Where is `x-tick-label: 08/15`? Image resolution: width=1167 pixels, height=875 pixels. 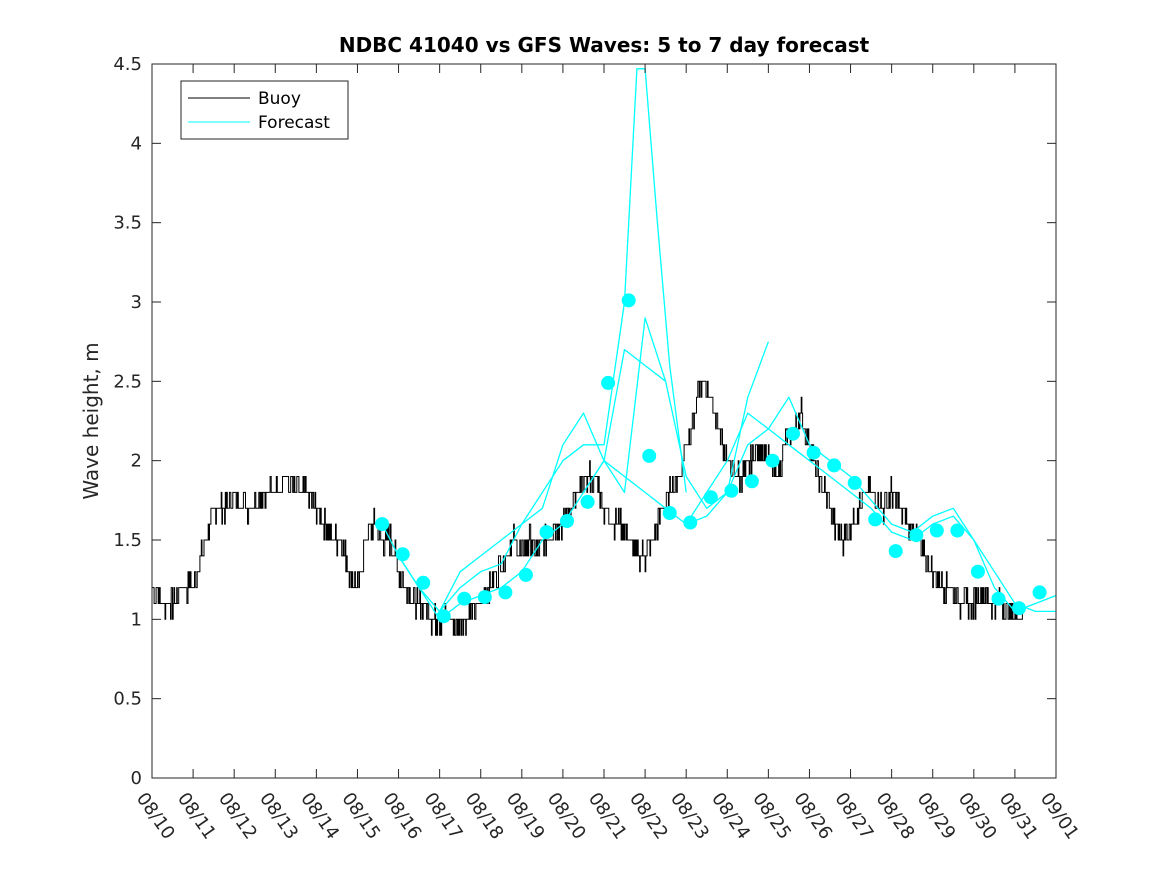 x-tick-label: 08/15 is located at coordinates (360, 816).